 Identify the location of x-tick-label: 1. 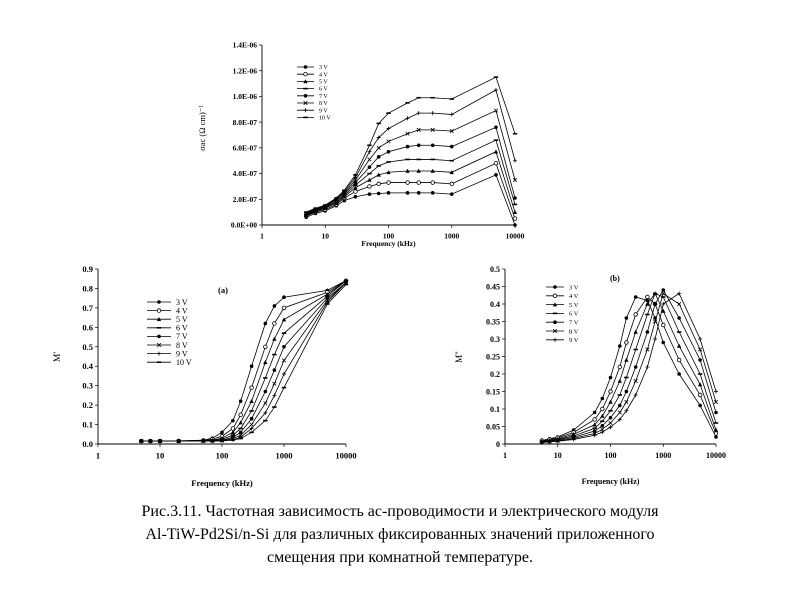
(505, 455).